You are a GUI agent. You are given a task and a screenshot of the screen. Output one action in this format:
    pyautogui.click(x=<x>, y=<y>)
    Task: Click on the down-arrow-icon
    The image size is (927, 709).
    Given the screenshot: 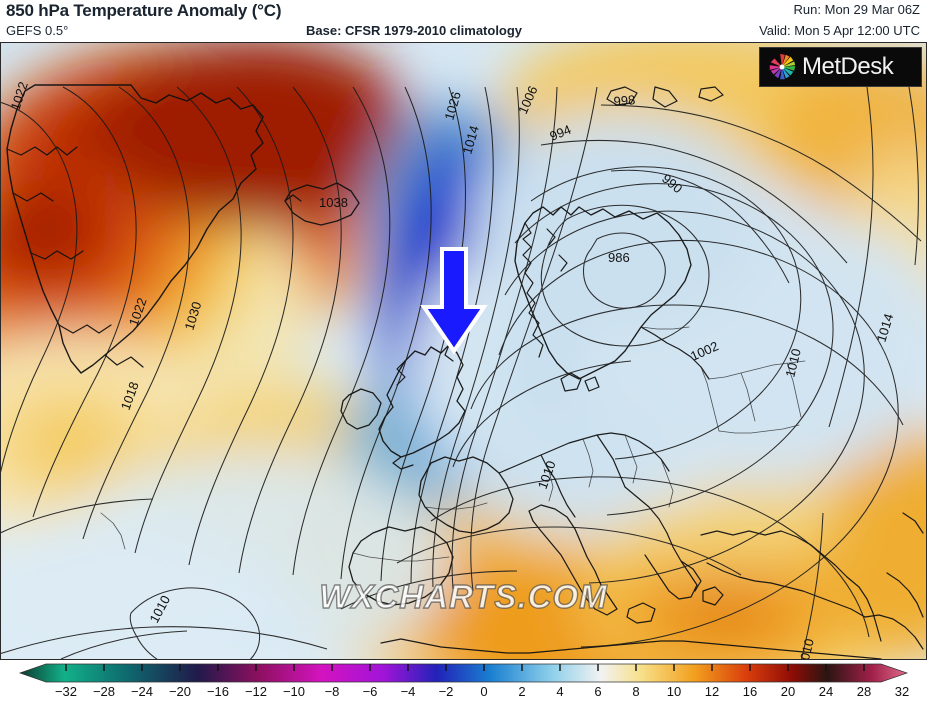 What is the action you would take?
    pyautogui.click(x=454, y=301)
    